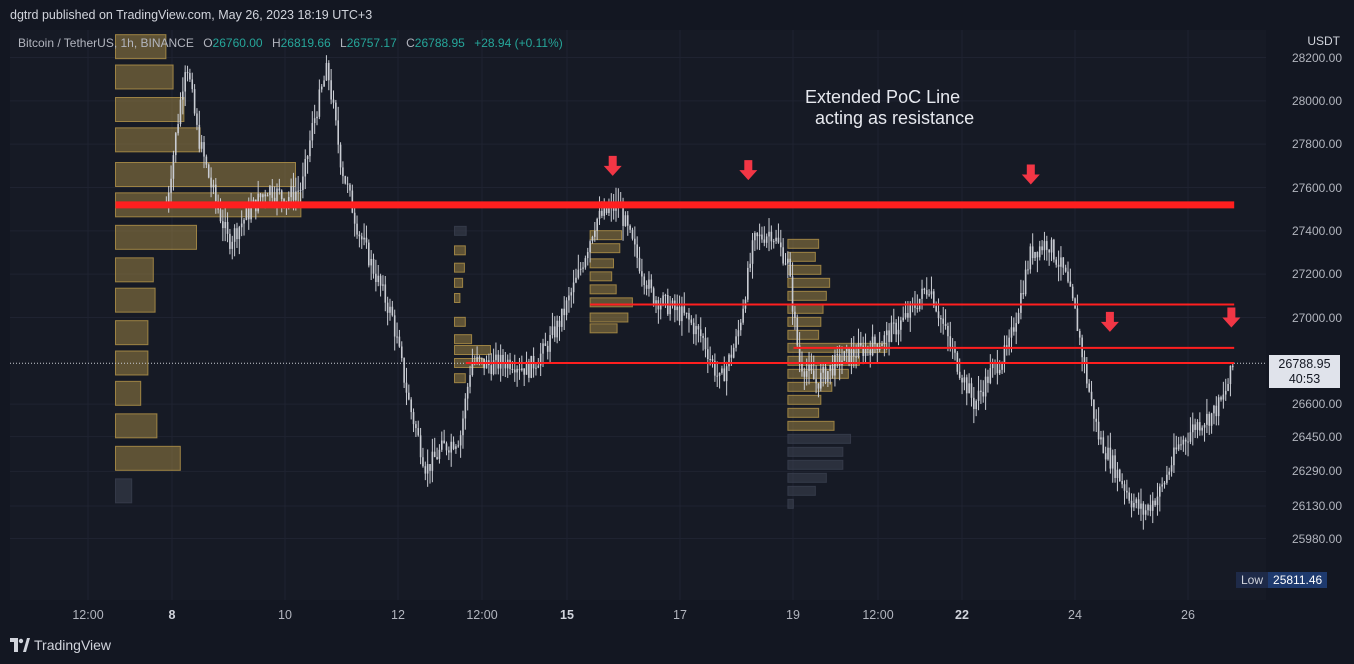 The height and width of the screenshot is (664, 1354). Describe the element at coordinates (793, 615) in the screenshot. I see `time-tick-label: 19` at that location.